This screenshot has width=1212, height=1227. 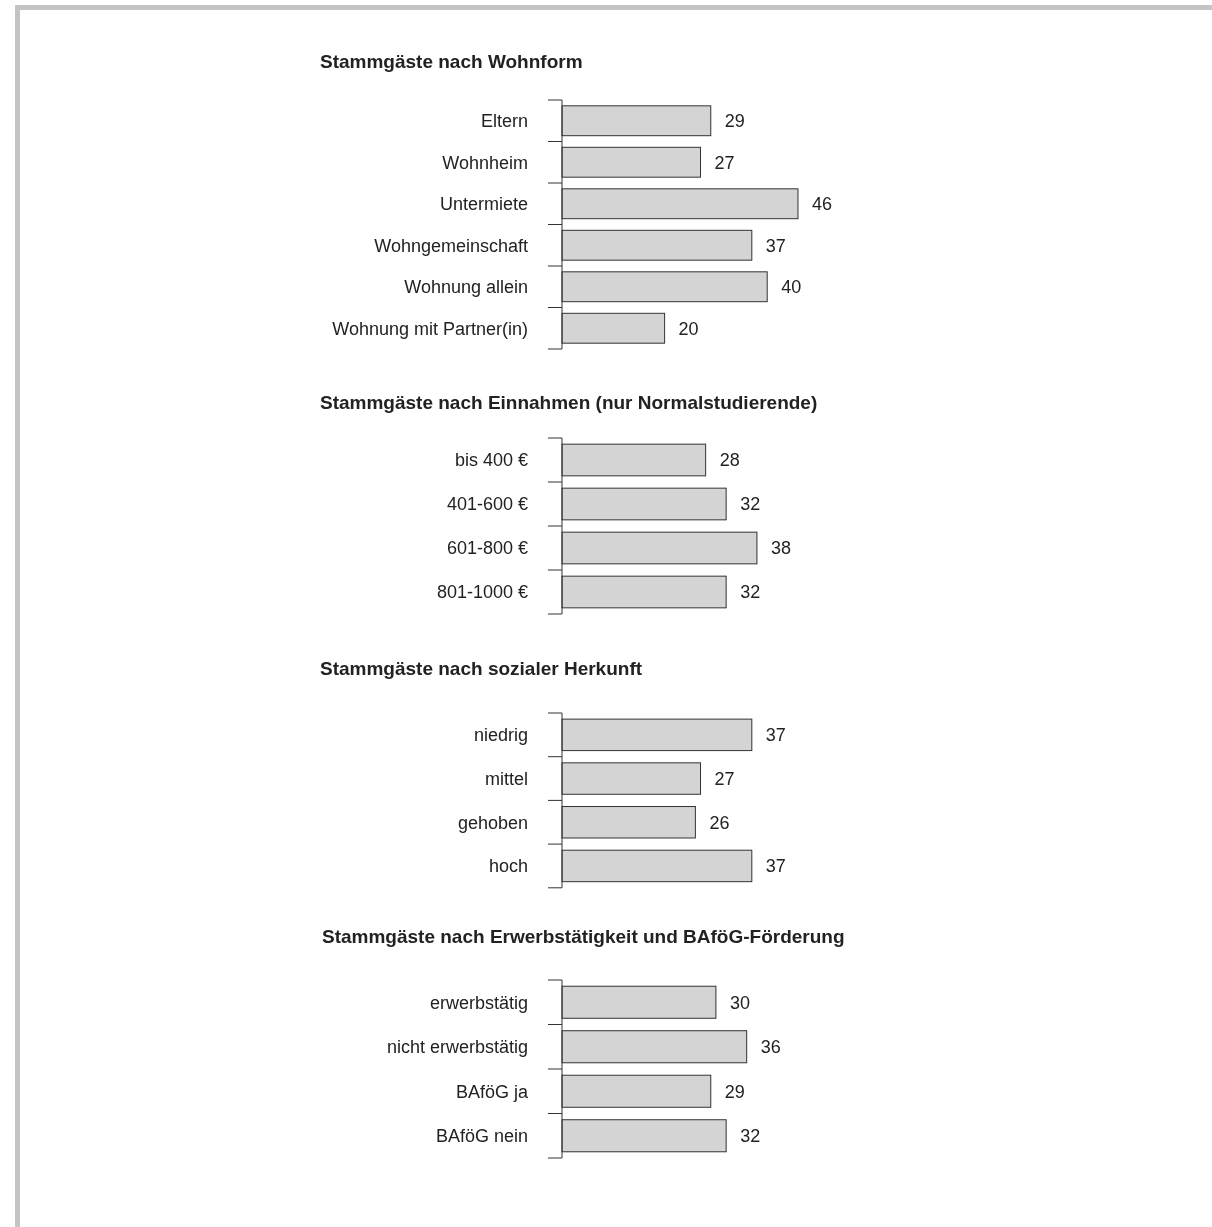 What do you see at coordinates (492, 1091) in the screenshot?
I see `y-tick-label: BAföG ja` at bounding box center [492, 1091].